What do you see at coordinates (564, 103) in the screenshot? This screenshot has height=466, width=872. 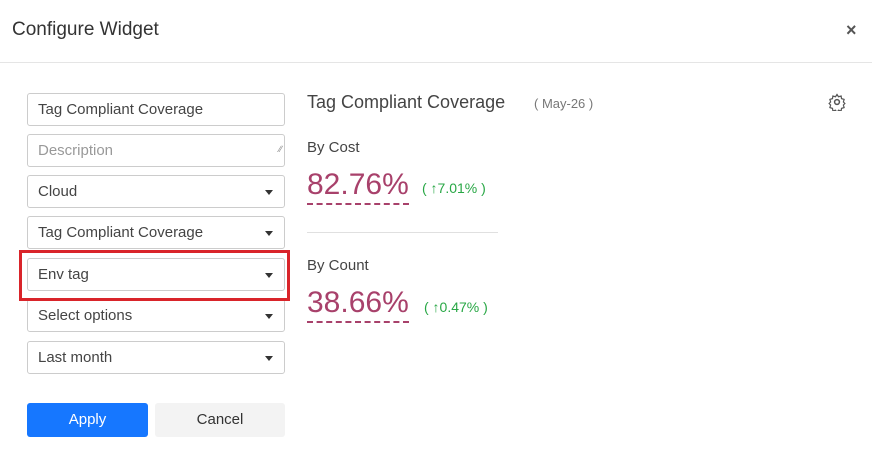 I see `preview-date: ( May-26 )` at bounding box center [564, 103].